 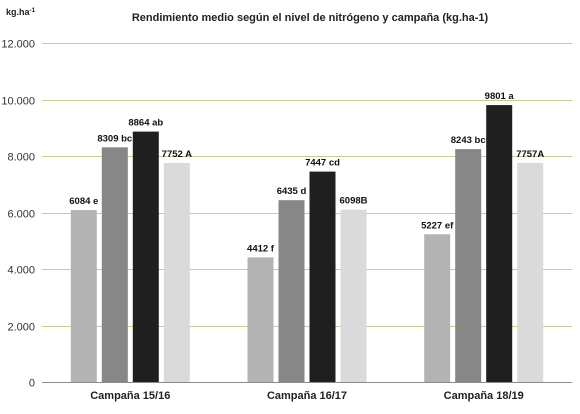 I want to click on data-label: 6084 e, so click(x=83, y=201).